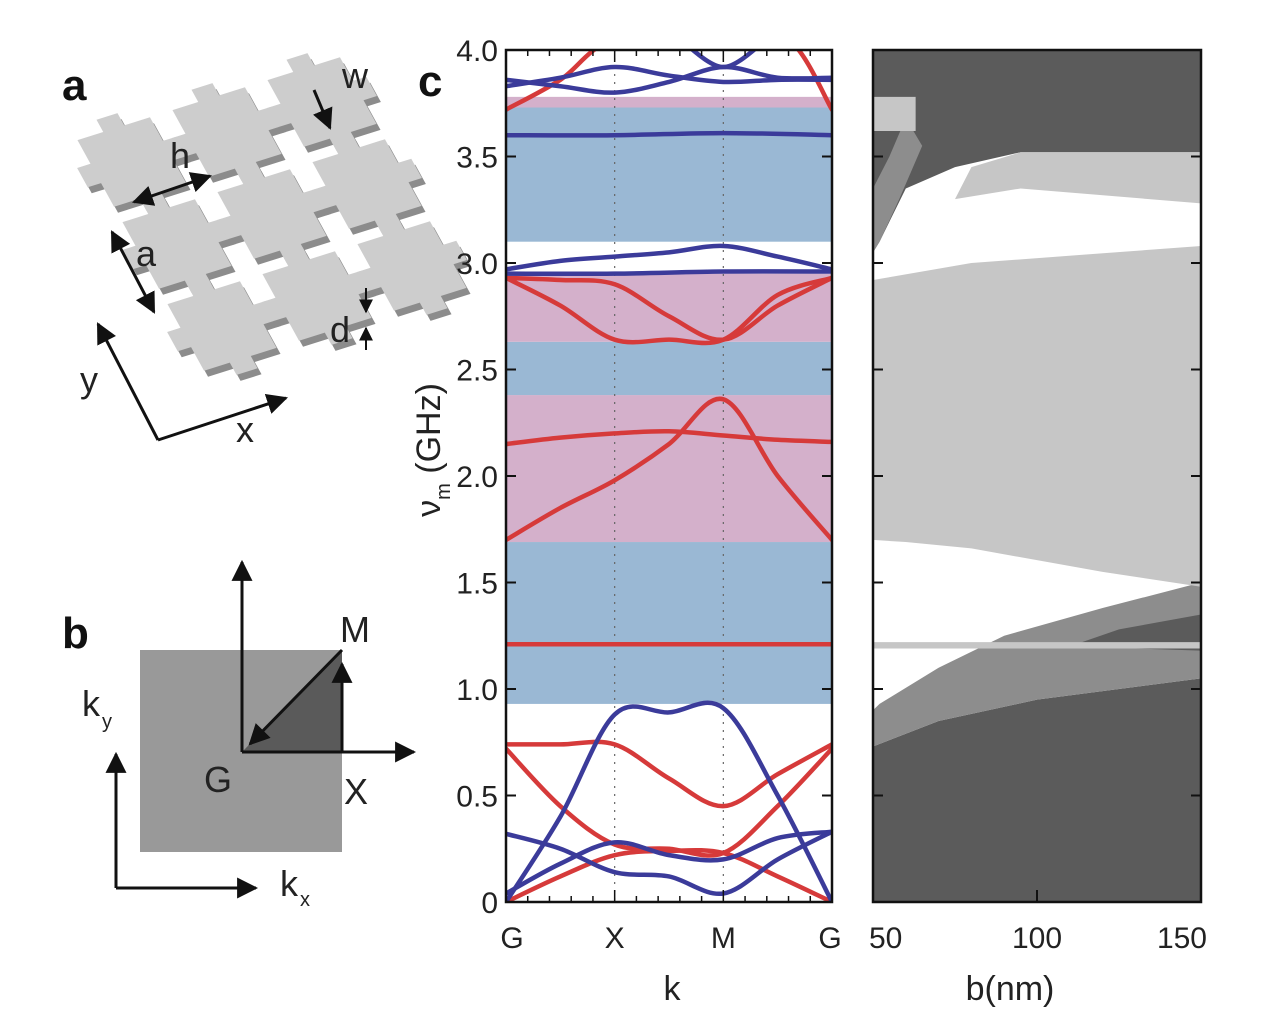 The width and height of the screenshot is (1264, 1034). What do you see at coordinates (477, 371) in the screenshot?
I see `y-tick-label-c: 2.5` at bounding box center [477, 371].